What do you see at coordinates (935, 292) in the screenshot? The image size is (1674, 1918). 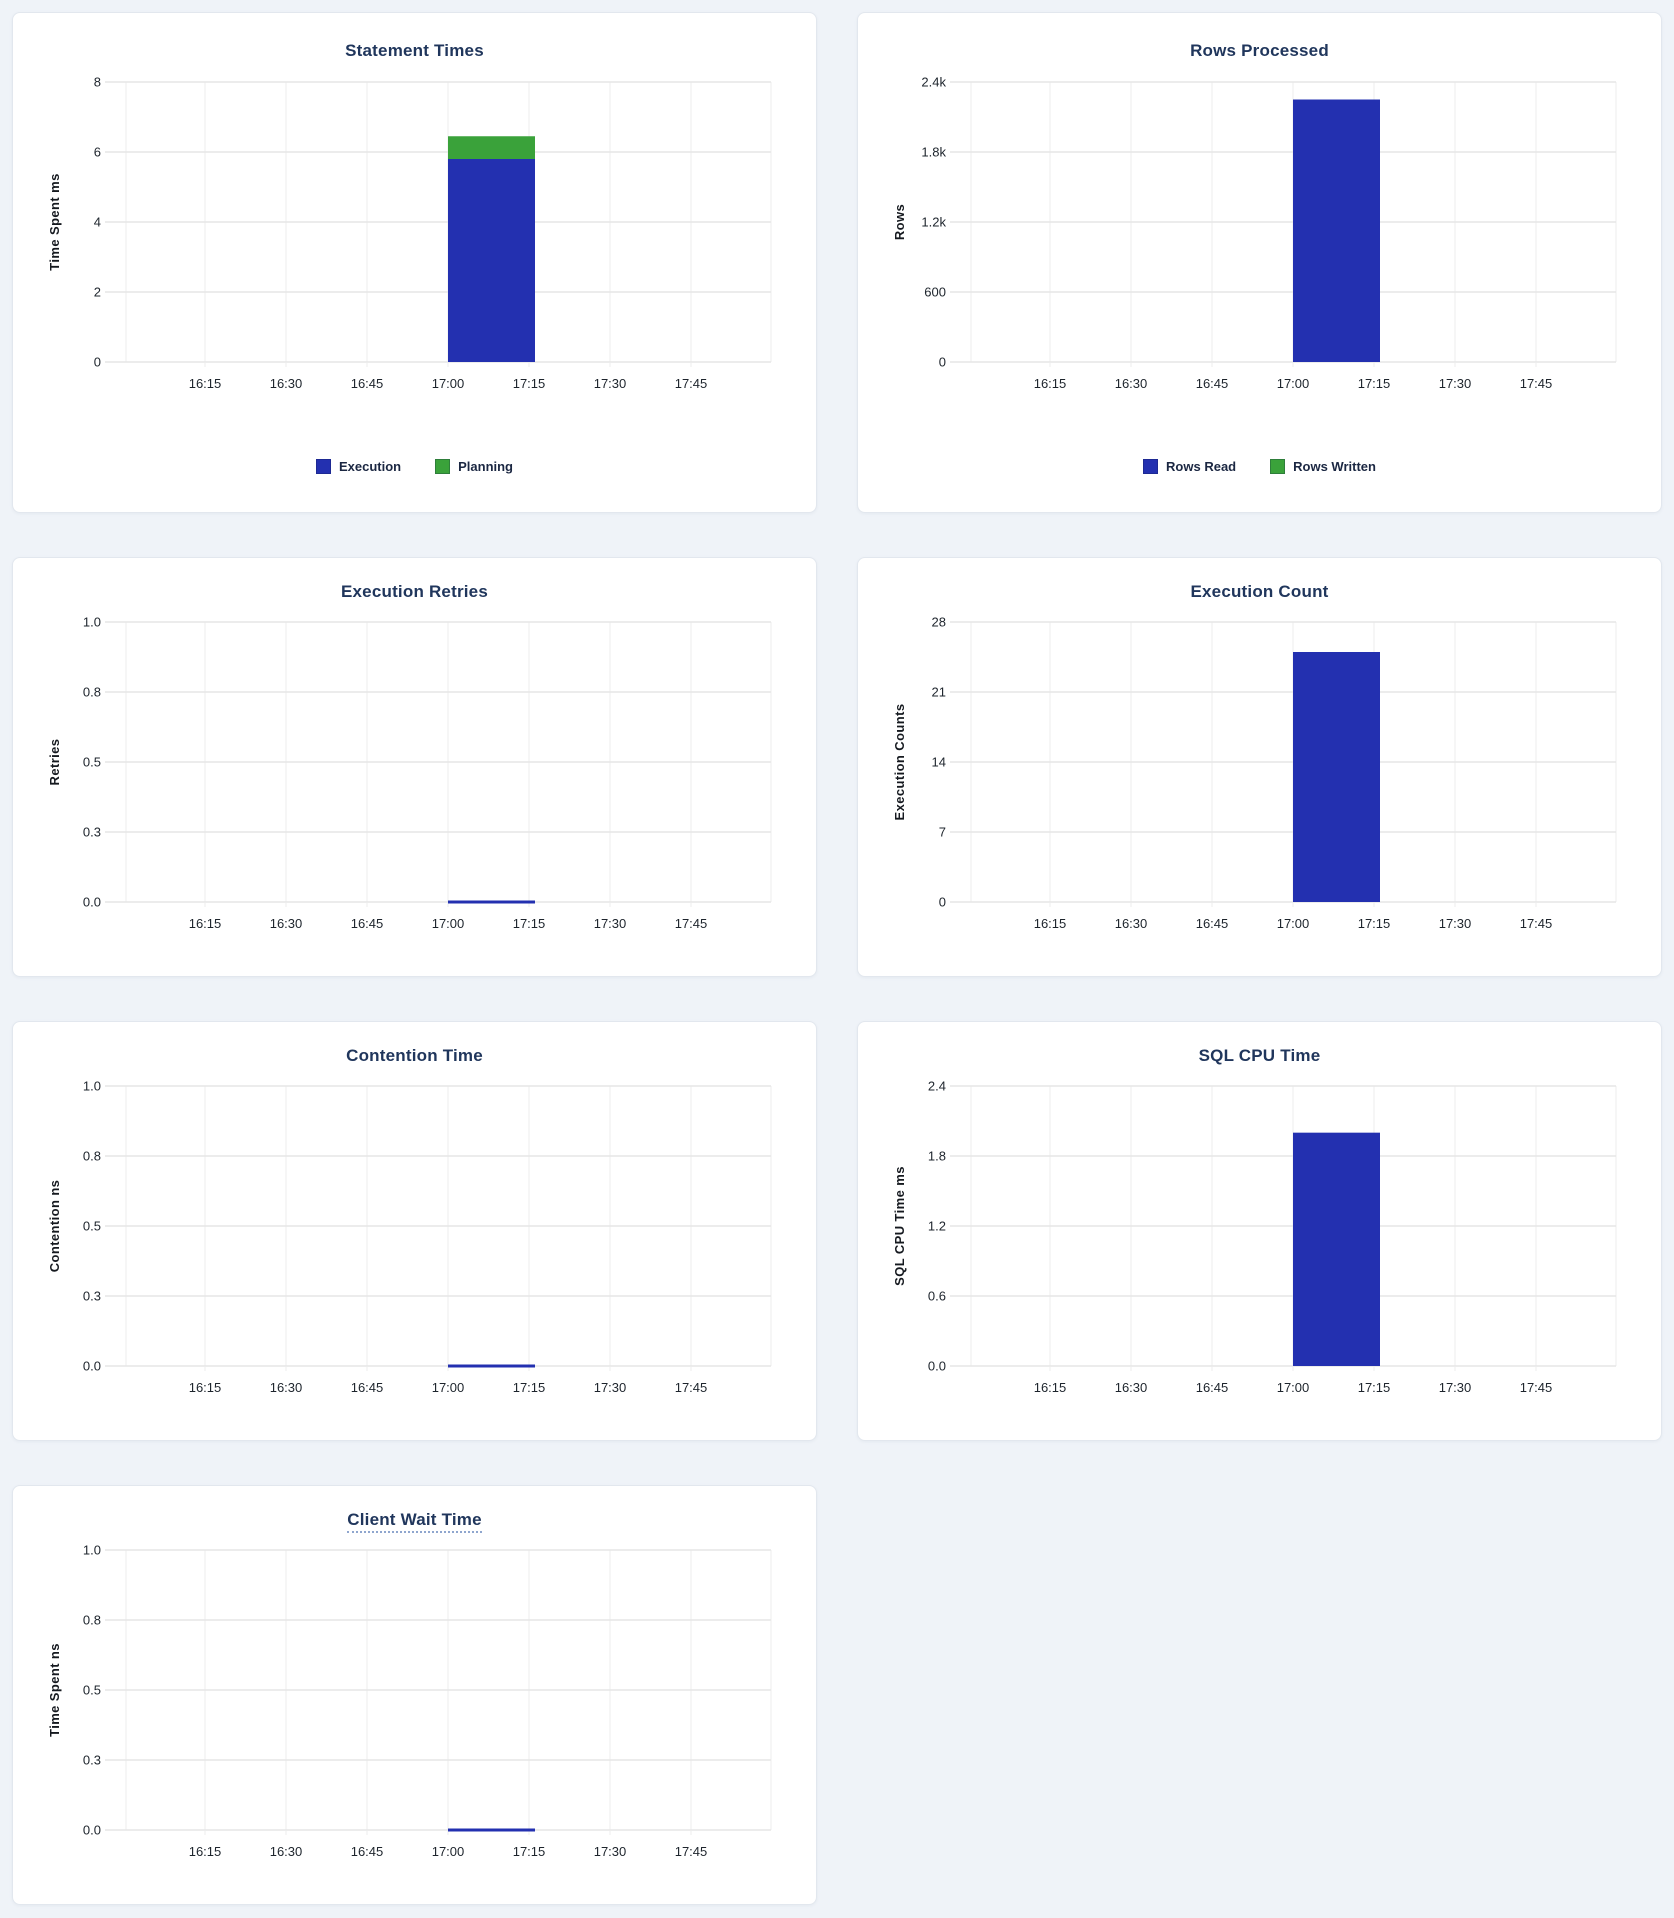 I see `y-tick-label: 600` at bounding box center [935, 292].